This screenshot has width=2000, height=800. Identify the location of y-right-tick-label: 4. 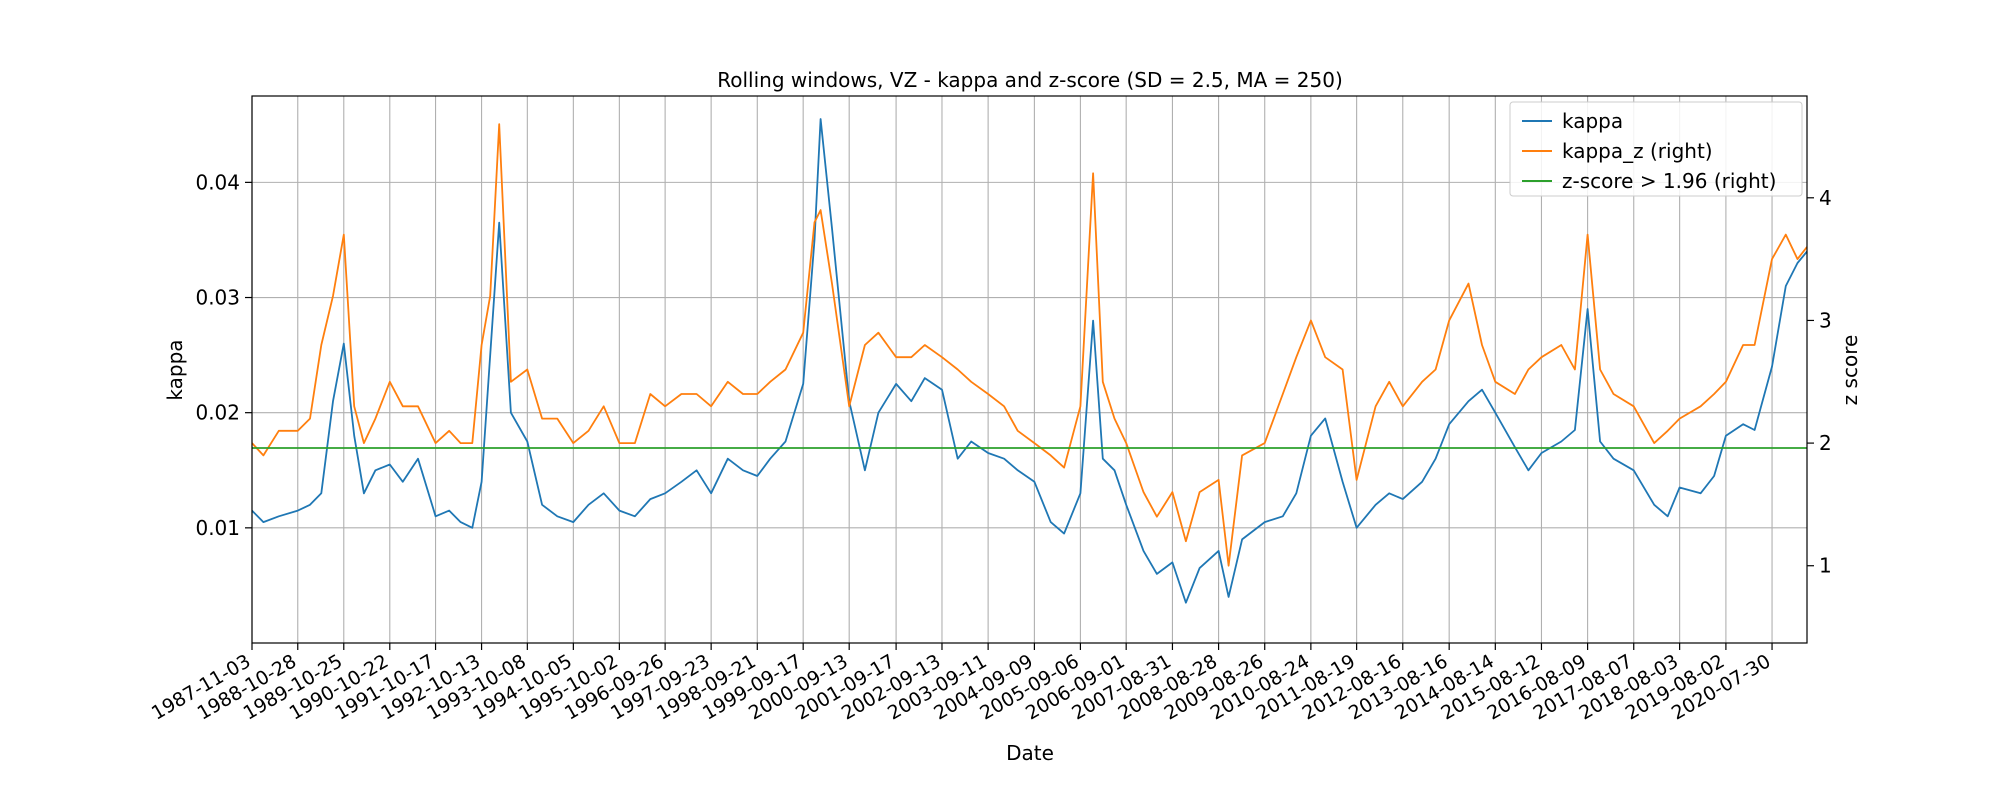
(1825, 198).